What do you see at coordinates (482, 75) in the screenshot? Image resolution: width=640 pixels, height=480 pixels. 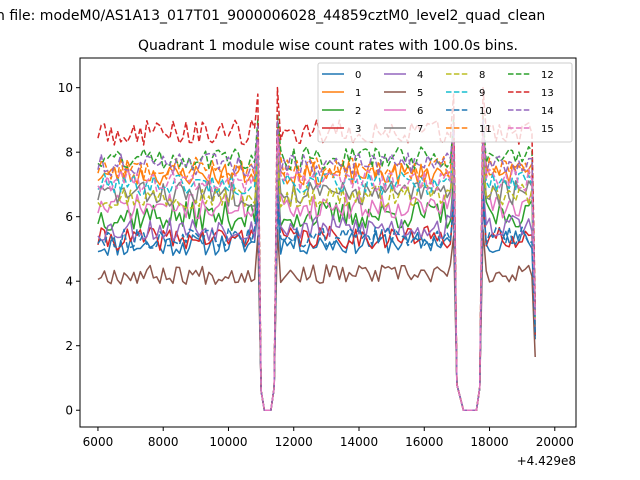 I see `legend-label: 8` at bounding box center [482, 75].